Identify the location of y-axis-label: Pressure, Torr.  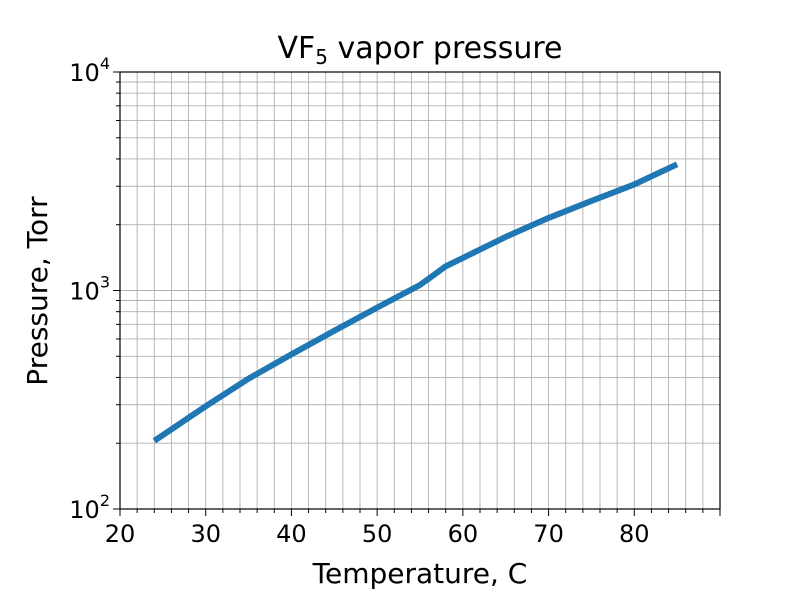
(37, 291).